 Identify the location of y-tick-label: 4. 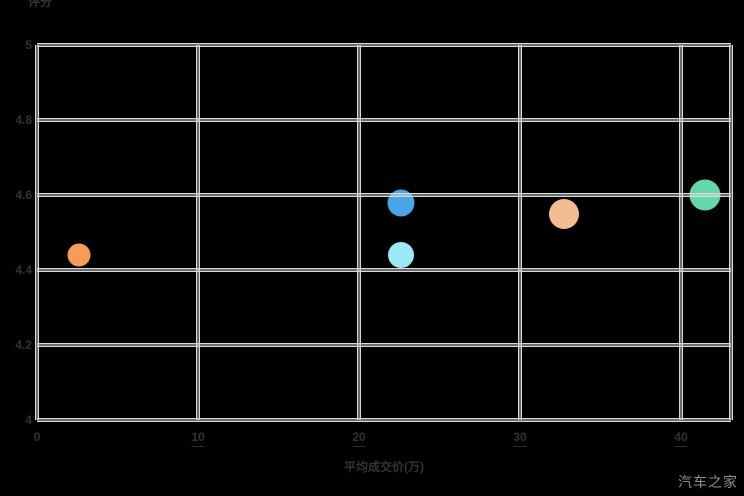
(28, 420).